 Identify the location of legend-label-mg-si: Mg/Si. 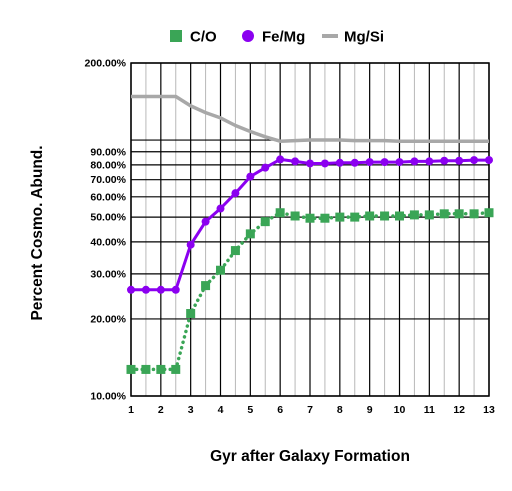
(364, 37).